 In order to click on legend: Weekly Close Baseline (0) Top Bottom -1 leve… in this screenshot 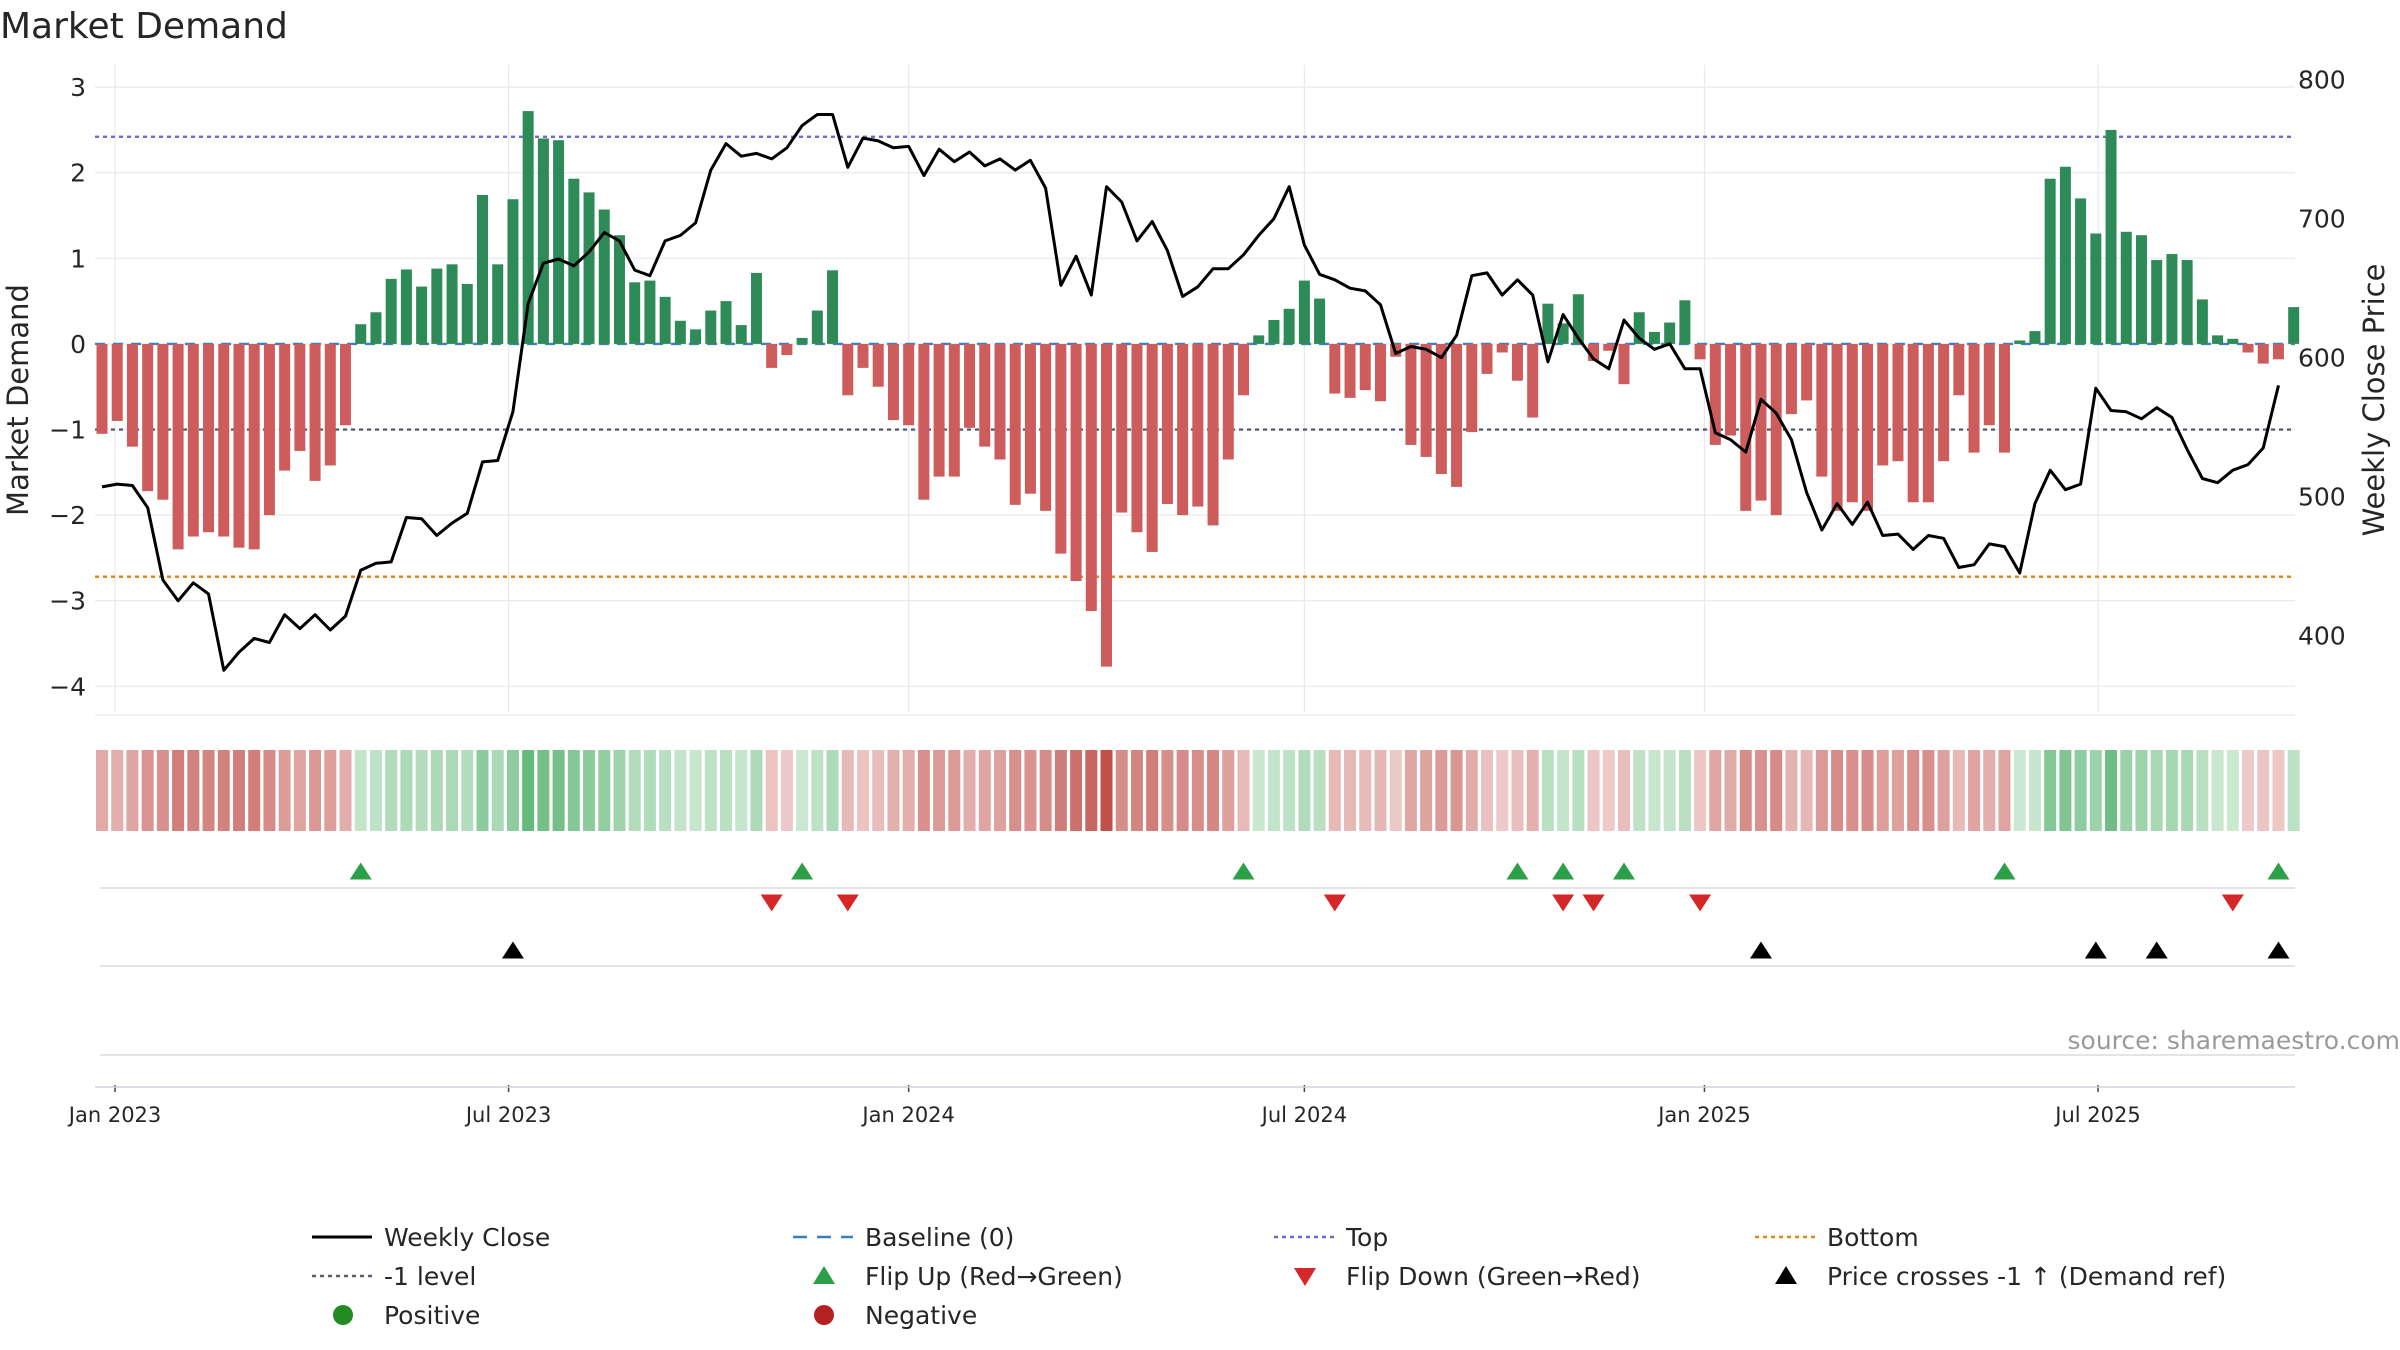, I will do `click(1269, 1276)`.